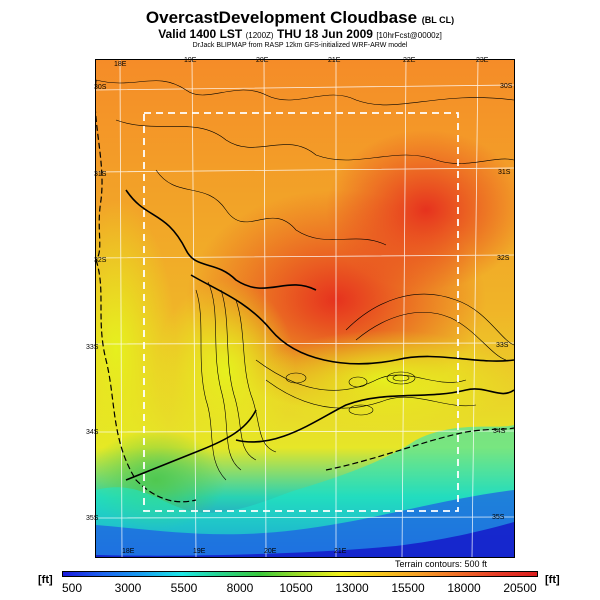 The image size is (600, 600). I want to click on lon-label-bottom: 21E, so click(340, 551).